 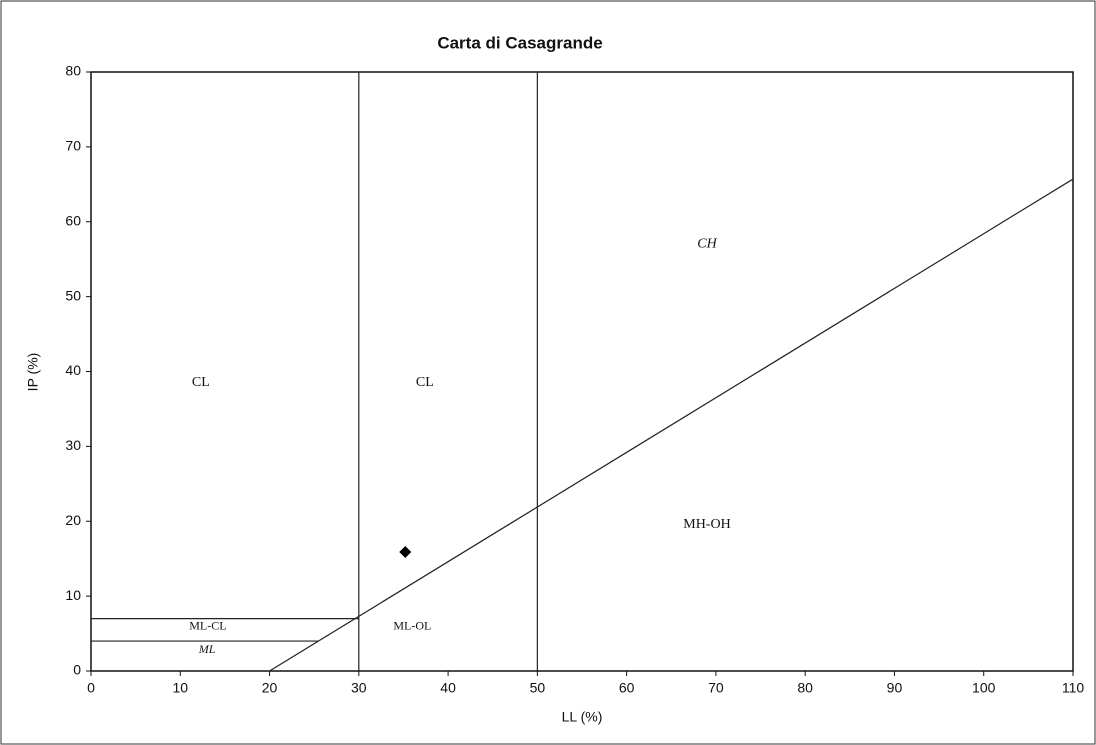 What do you see at coordinates (405, 551) in the screenshot?
I see `data-point` at bounding box center [405, 551].